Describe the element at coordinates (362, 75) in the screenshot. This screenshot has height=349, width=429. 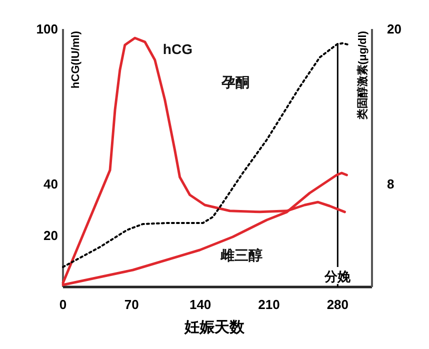
I see `y2-axis-title: 类固醇激素(μg/dl)` at that location.